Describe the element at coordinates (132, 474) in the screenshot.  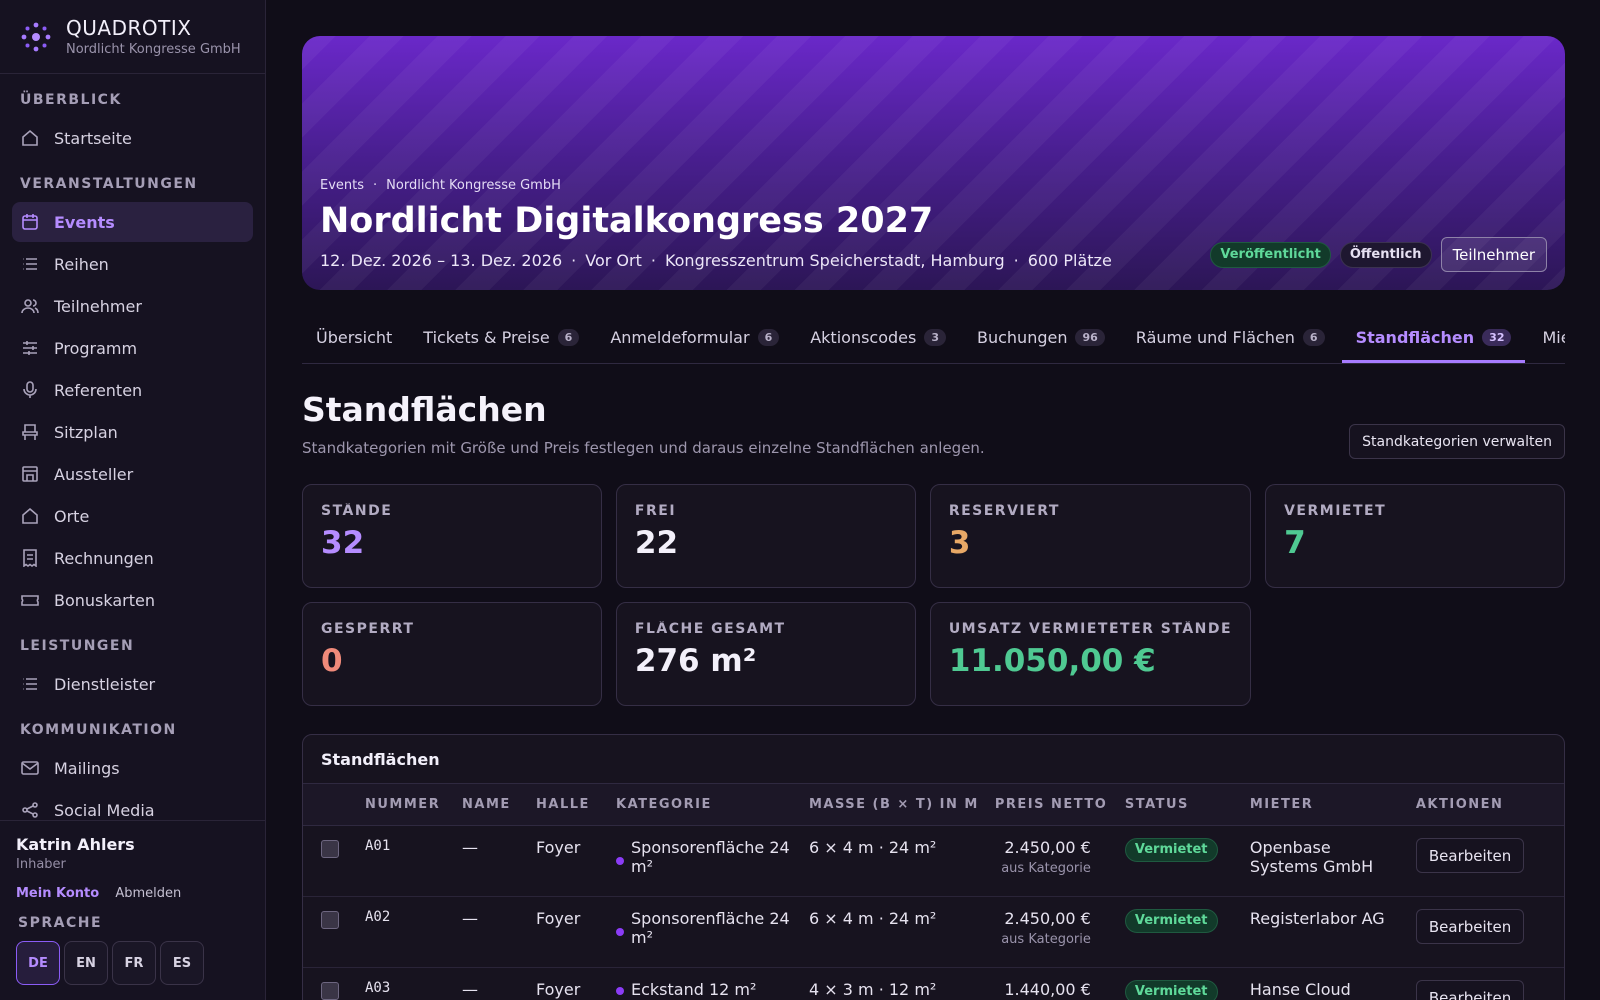
I see `sidebar-item-exhibitors: Aussteller` at that location.